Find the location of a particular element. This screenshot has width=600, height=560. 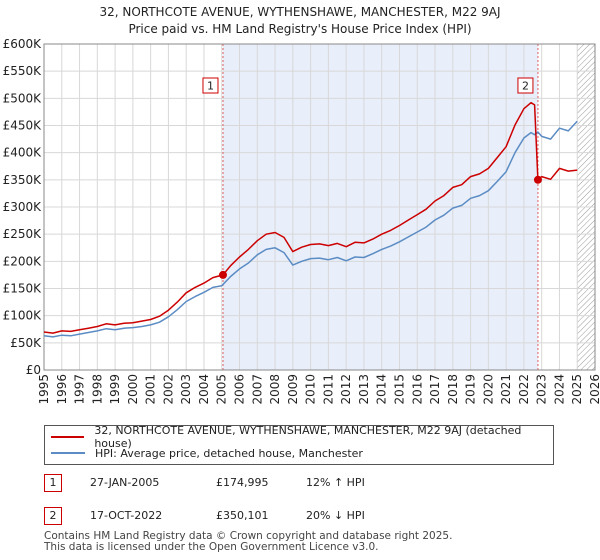

x-tick-label: 2011 is located at coordinates (328, 389).